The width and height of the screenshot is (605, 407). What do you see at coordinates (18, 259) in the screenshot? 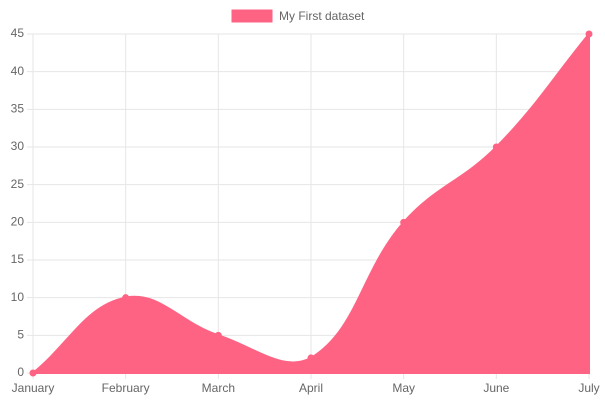
I see `y-tick-label: 15` at bounding box center [18, 259].